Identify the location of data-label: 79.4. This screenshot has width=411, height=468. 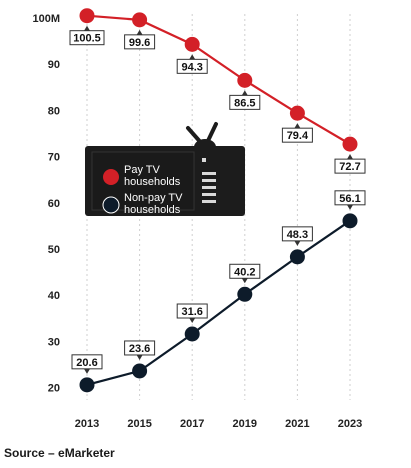
(297, 135).